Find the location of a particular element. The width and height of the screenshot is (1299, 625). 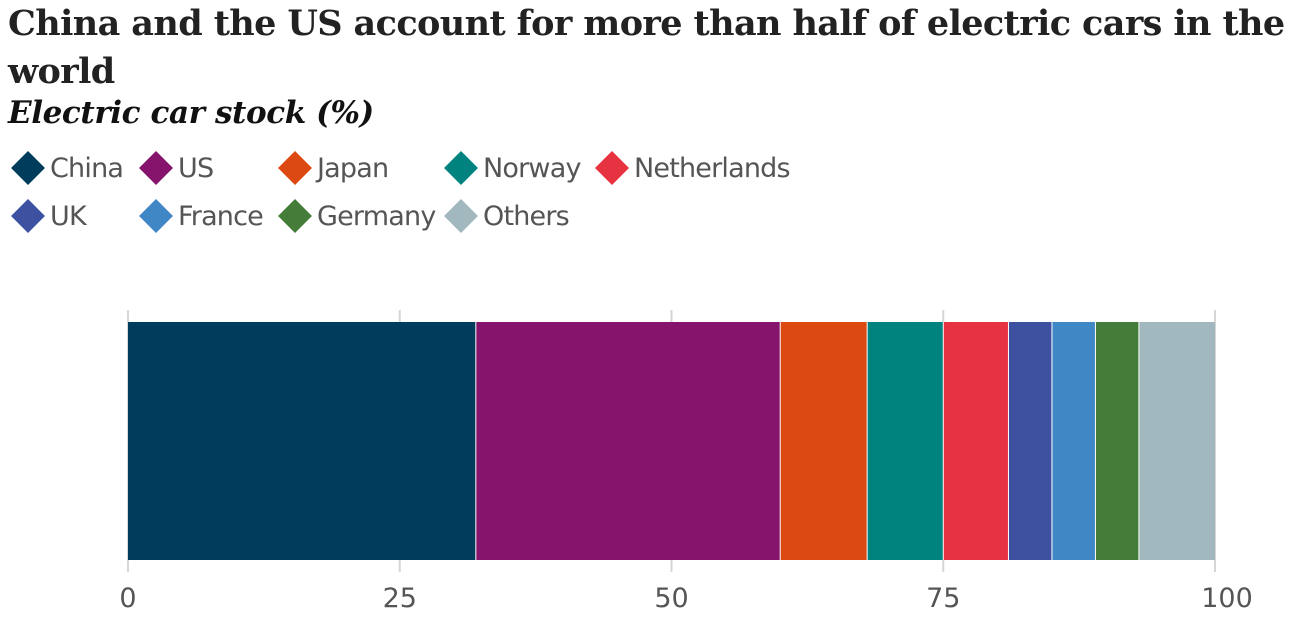

legend-label-germany: Germany is located at coordinates (376, 216).